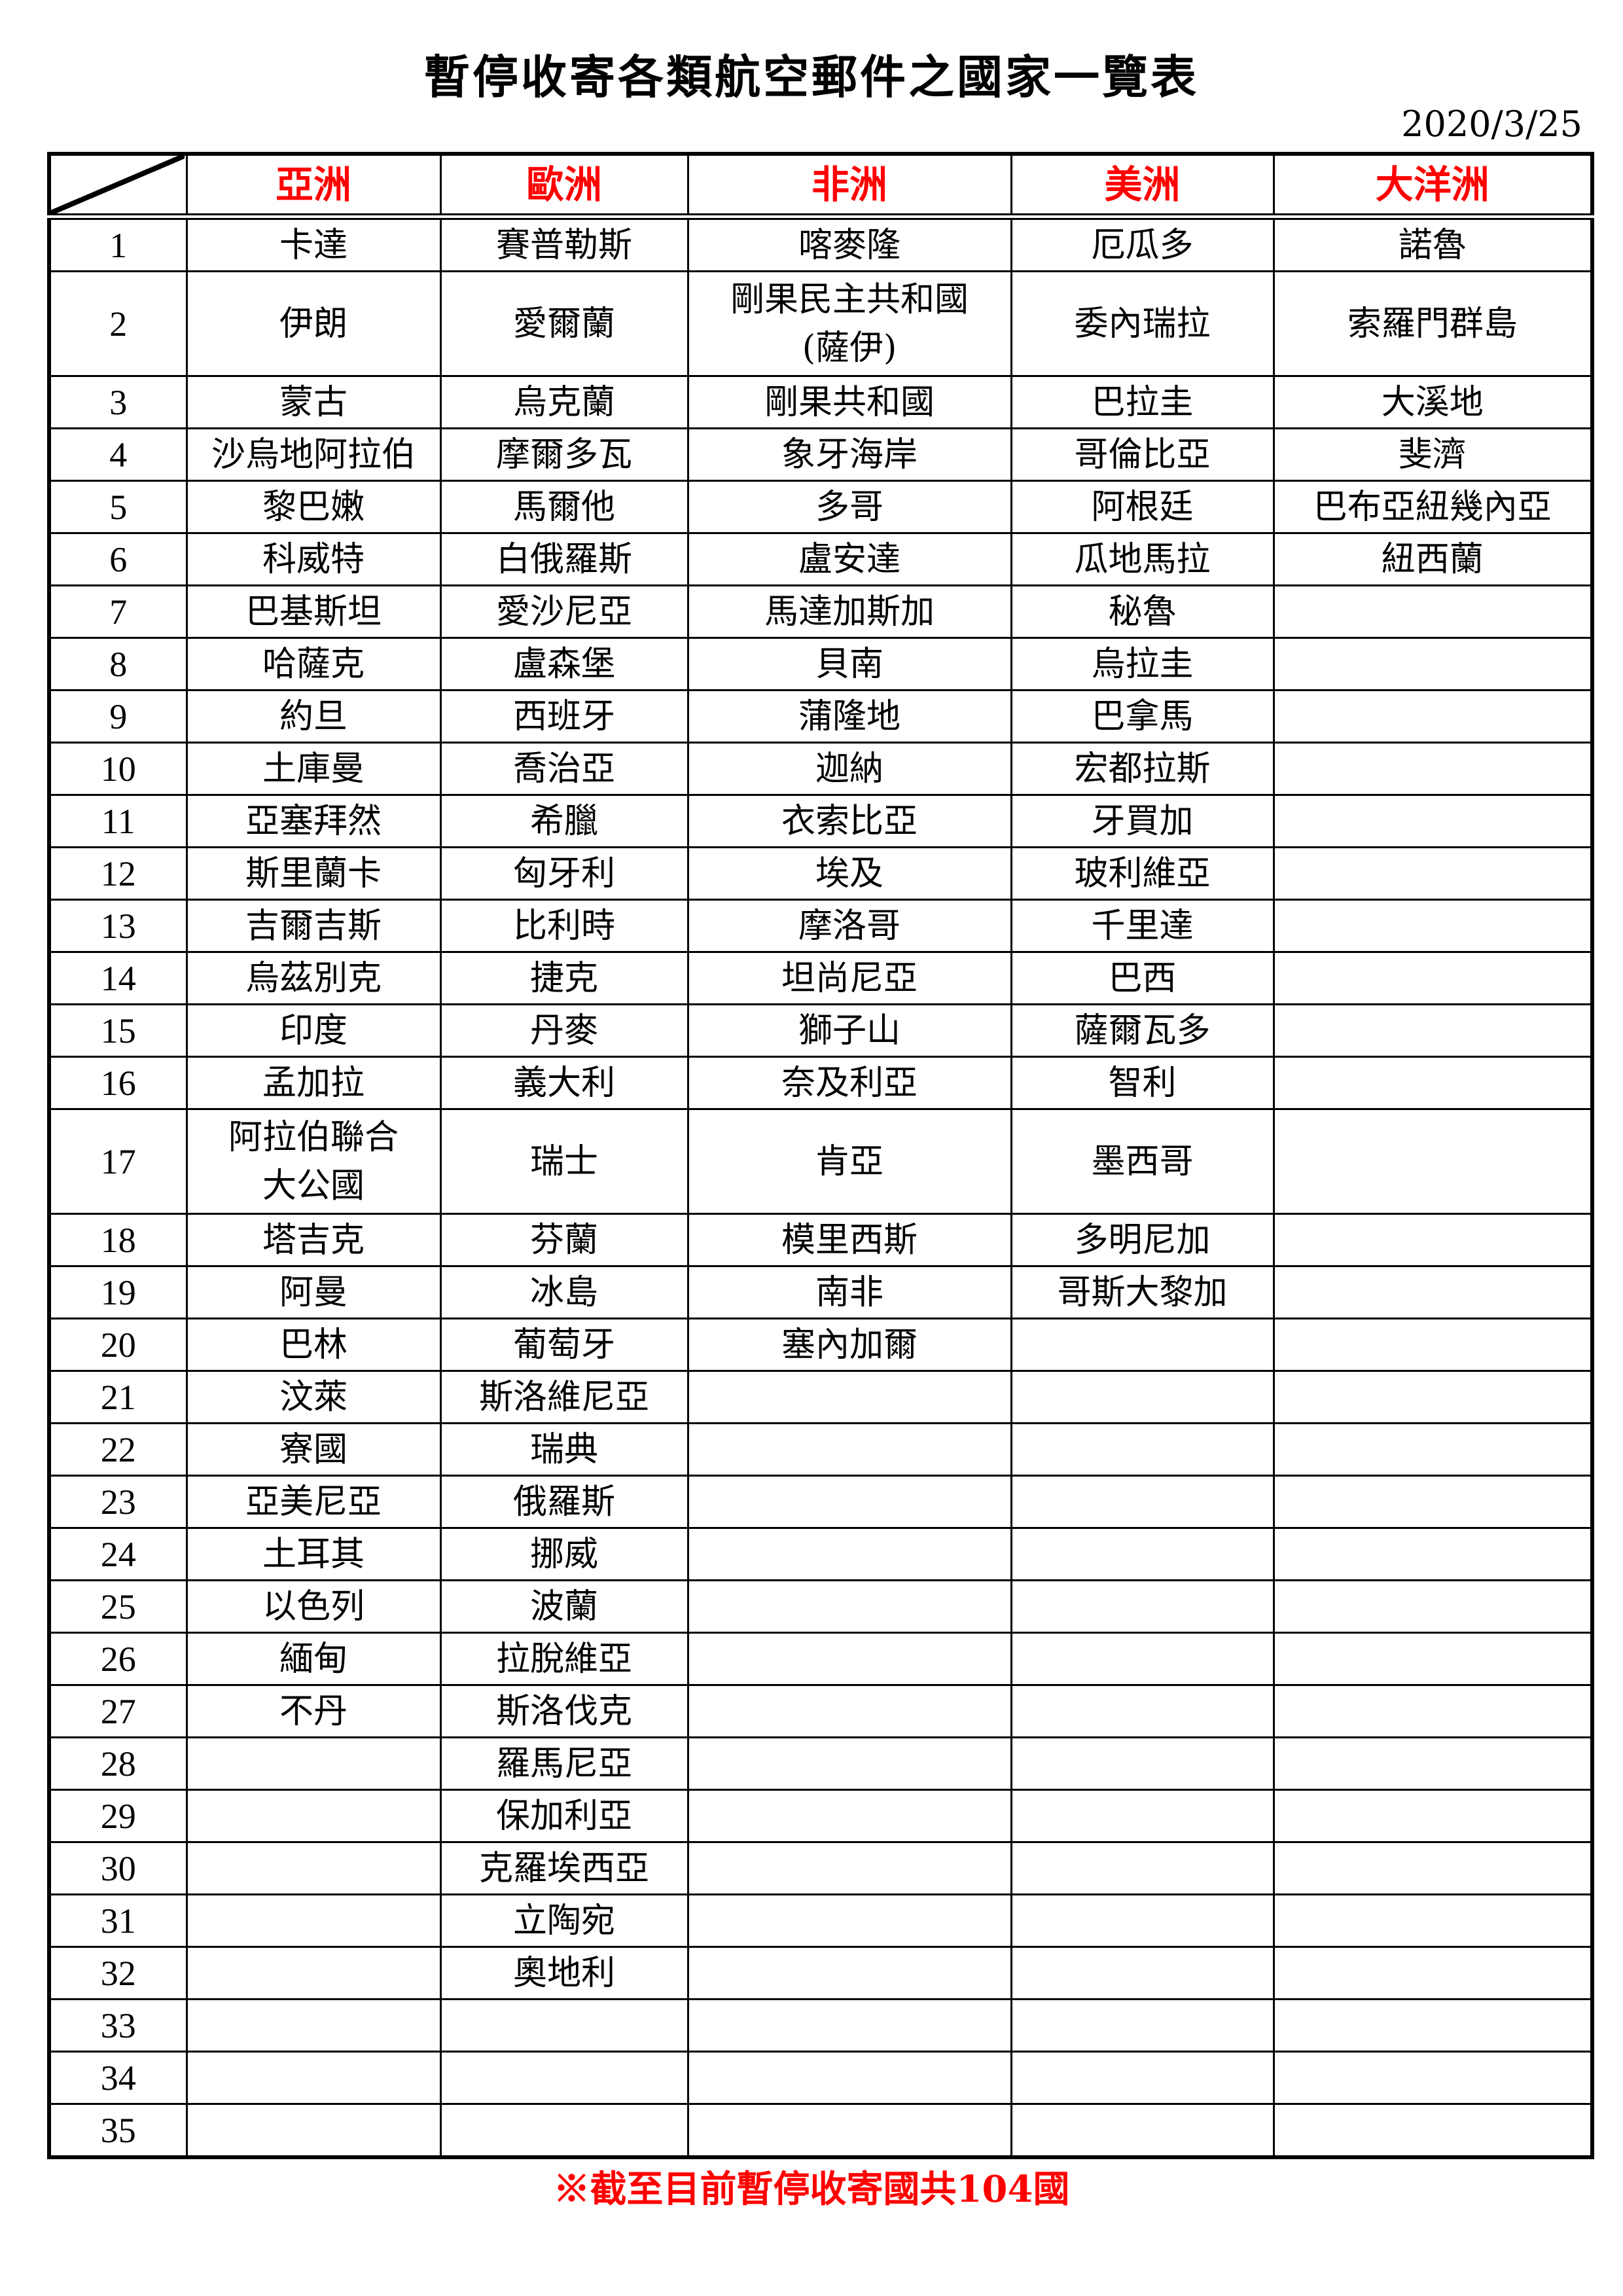 The image size is (1623, 2296). I want to click on country-cell: 哥倫比亞, so click(1142, 454).